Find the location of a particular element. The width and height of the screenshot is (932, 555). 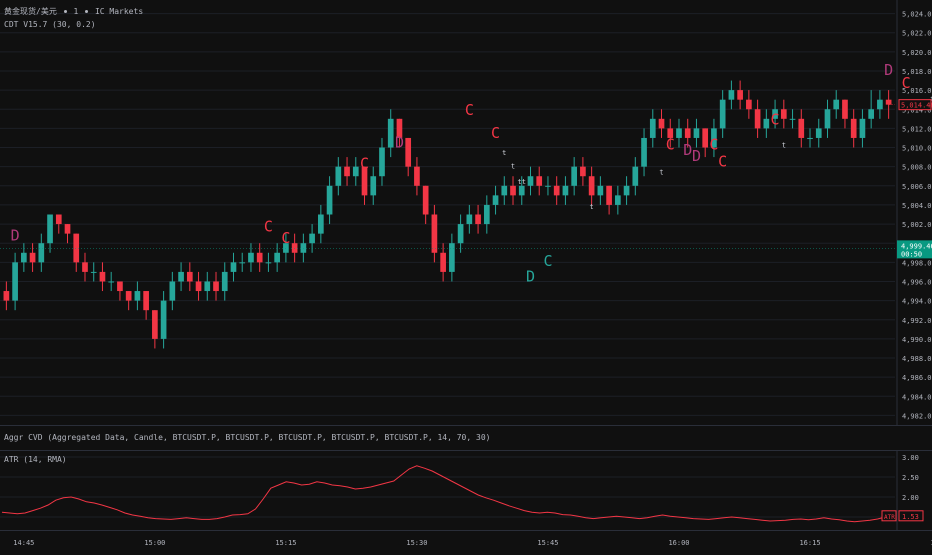

price-tick-label: 4,984.00 is located at coordinates (917, 397).